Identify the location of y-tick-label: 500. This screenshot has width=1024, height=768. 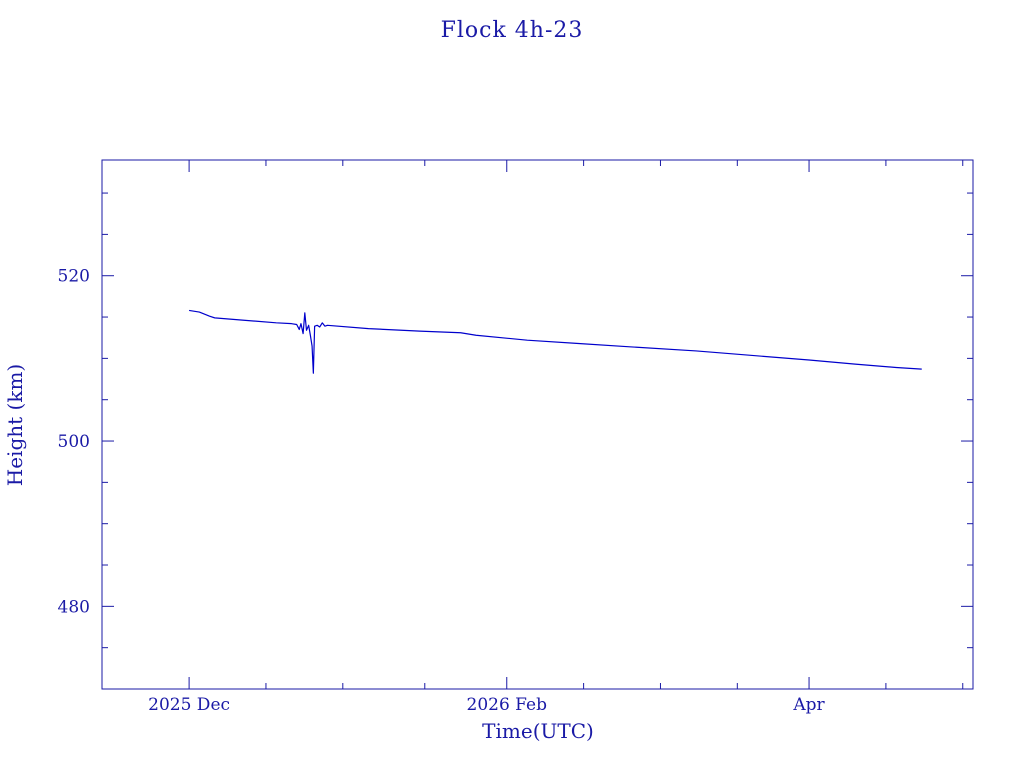
(74, 442).